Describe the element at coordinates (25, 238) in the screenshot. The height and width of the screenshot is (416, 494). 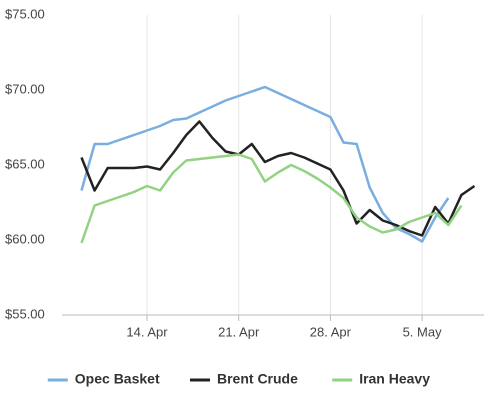
I see `y-tick-label: $60.00` at that location.